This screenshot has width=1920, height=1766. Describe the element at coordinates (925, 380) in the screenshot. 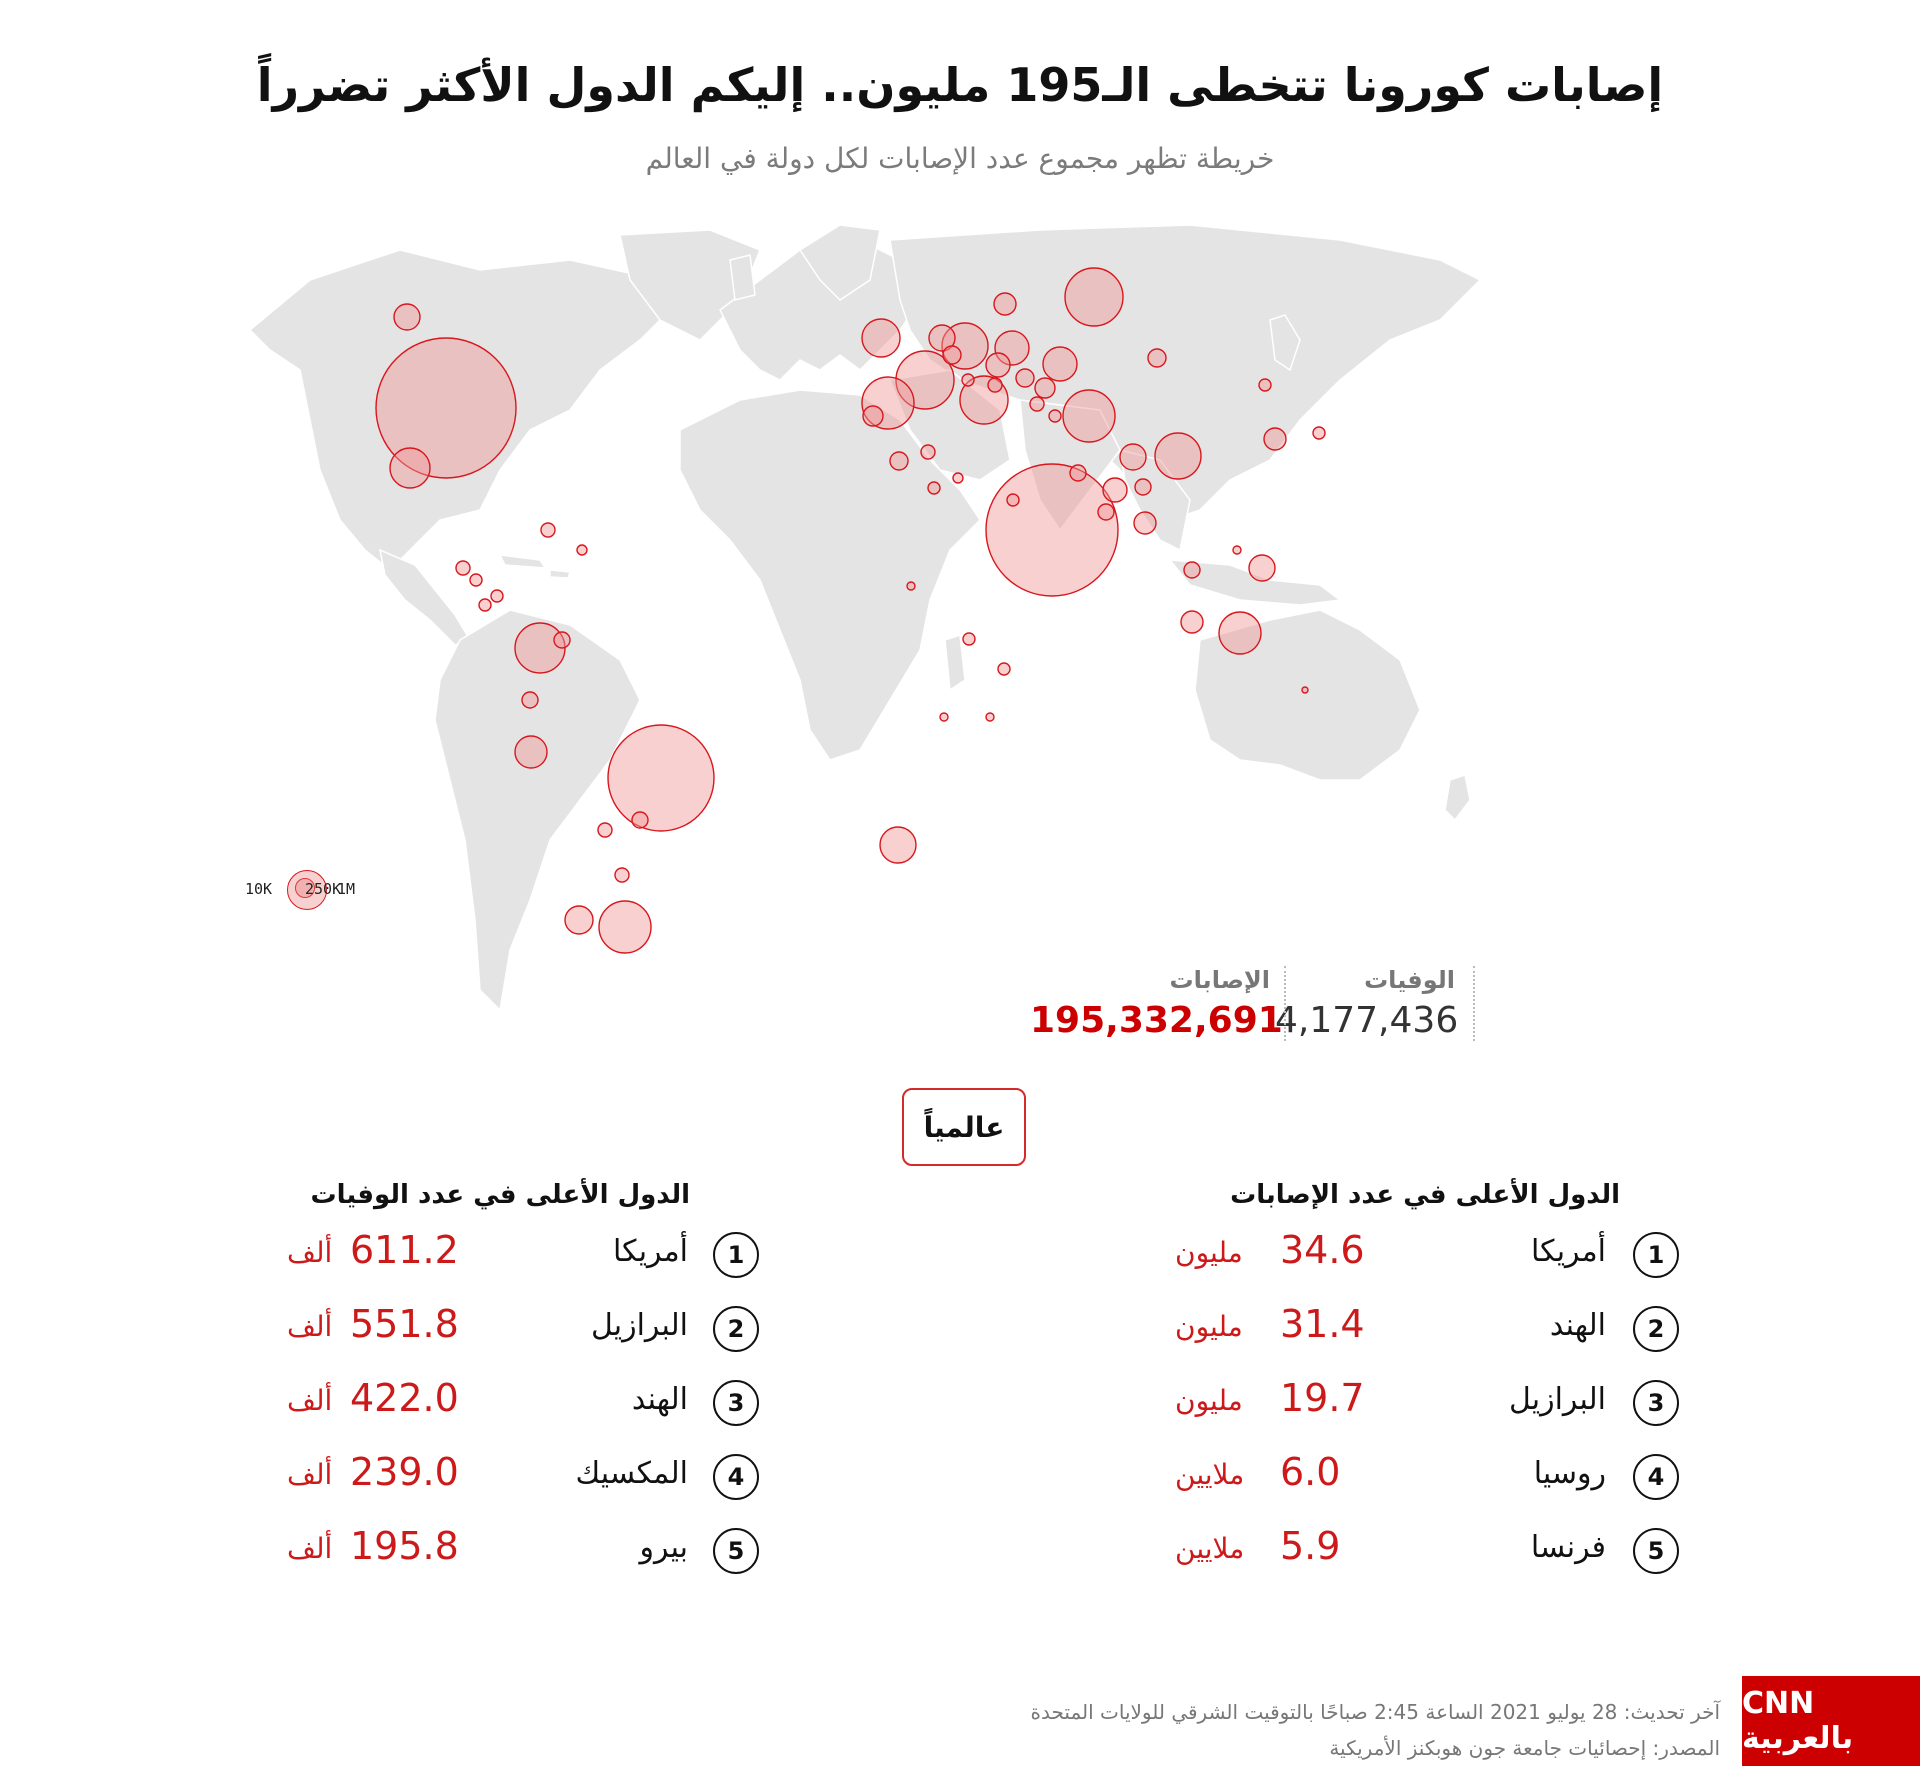

I see `bubble-france` at that location.